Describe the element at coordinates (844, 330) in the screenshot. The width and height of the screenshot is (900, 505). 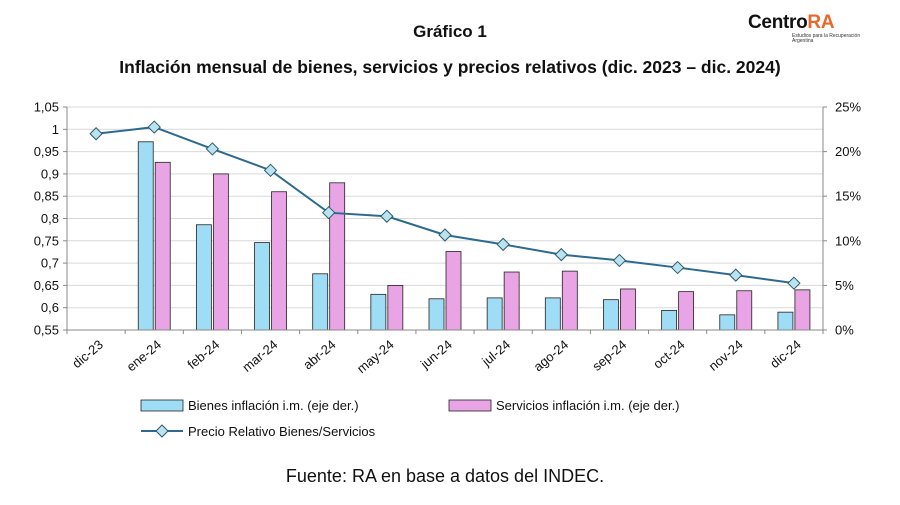
I see `right-tick-label: 0%` at that location.